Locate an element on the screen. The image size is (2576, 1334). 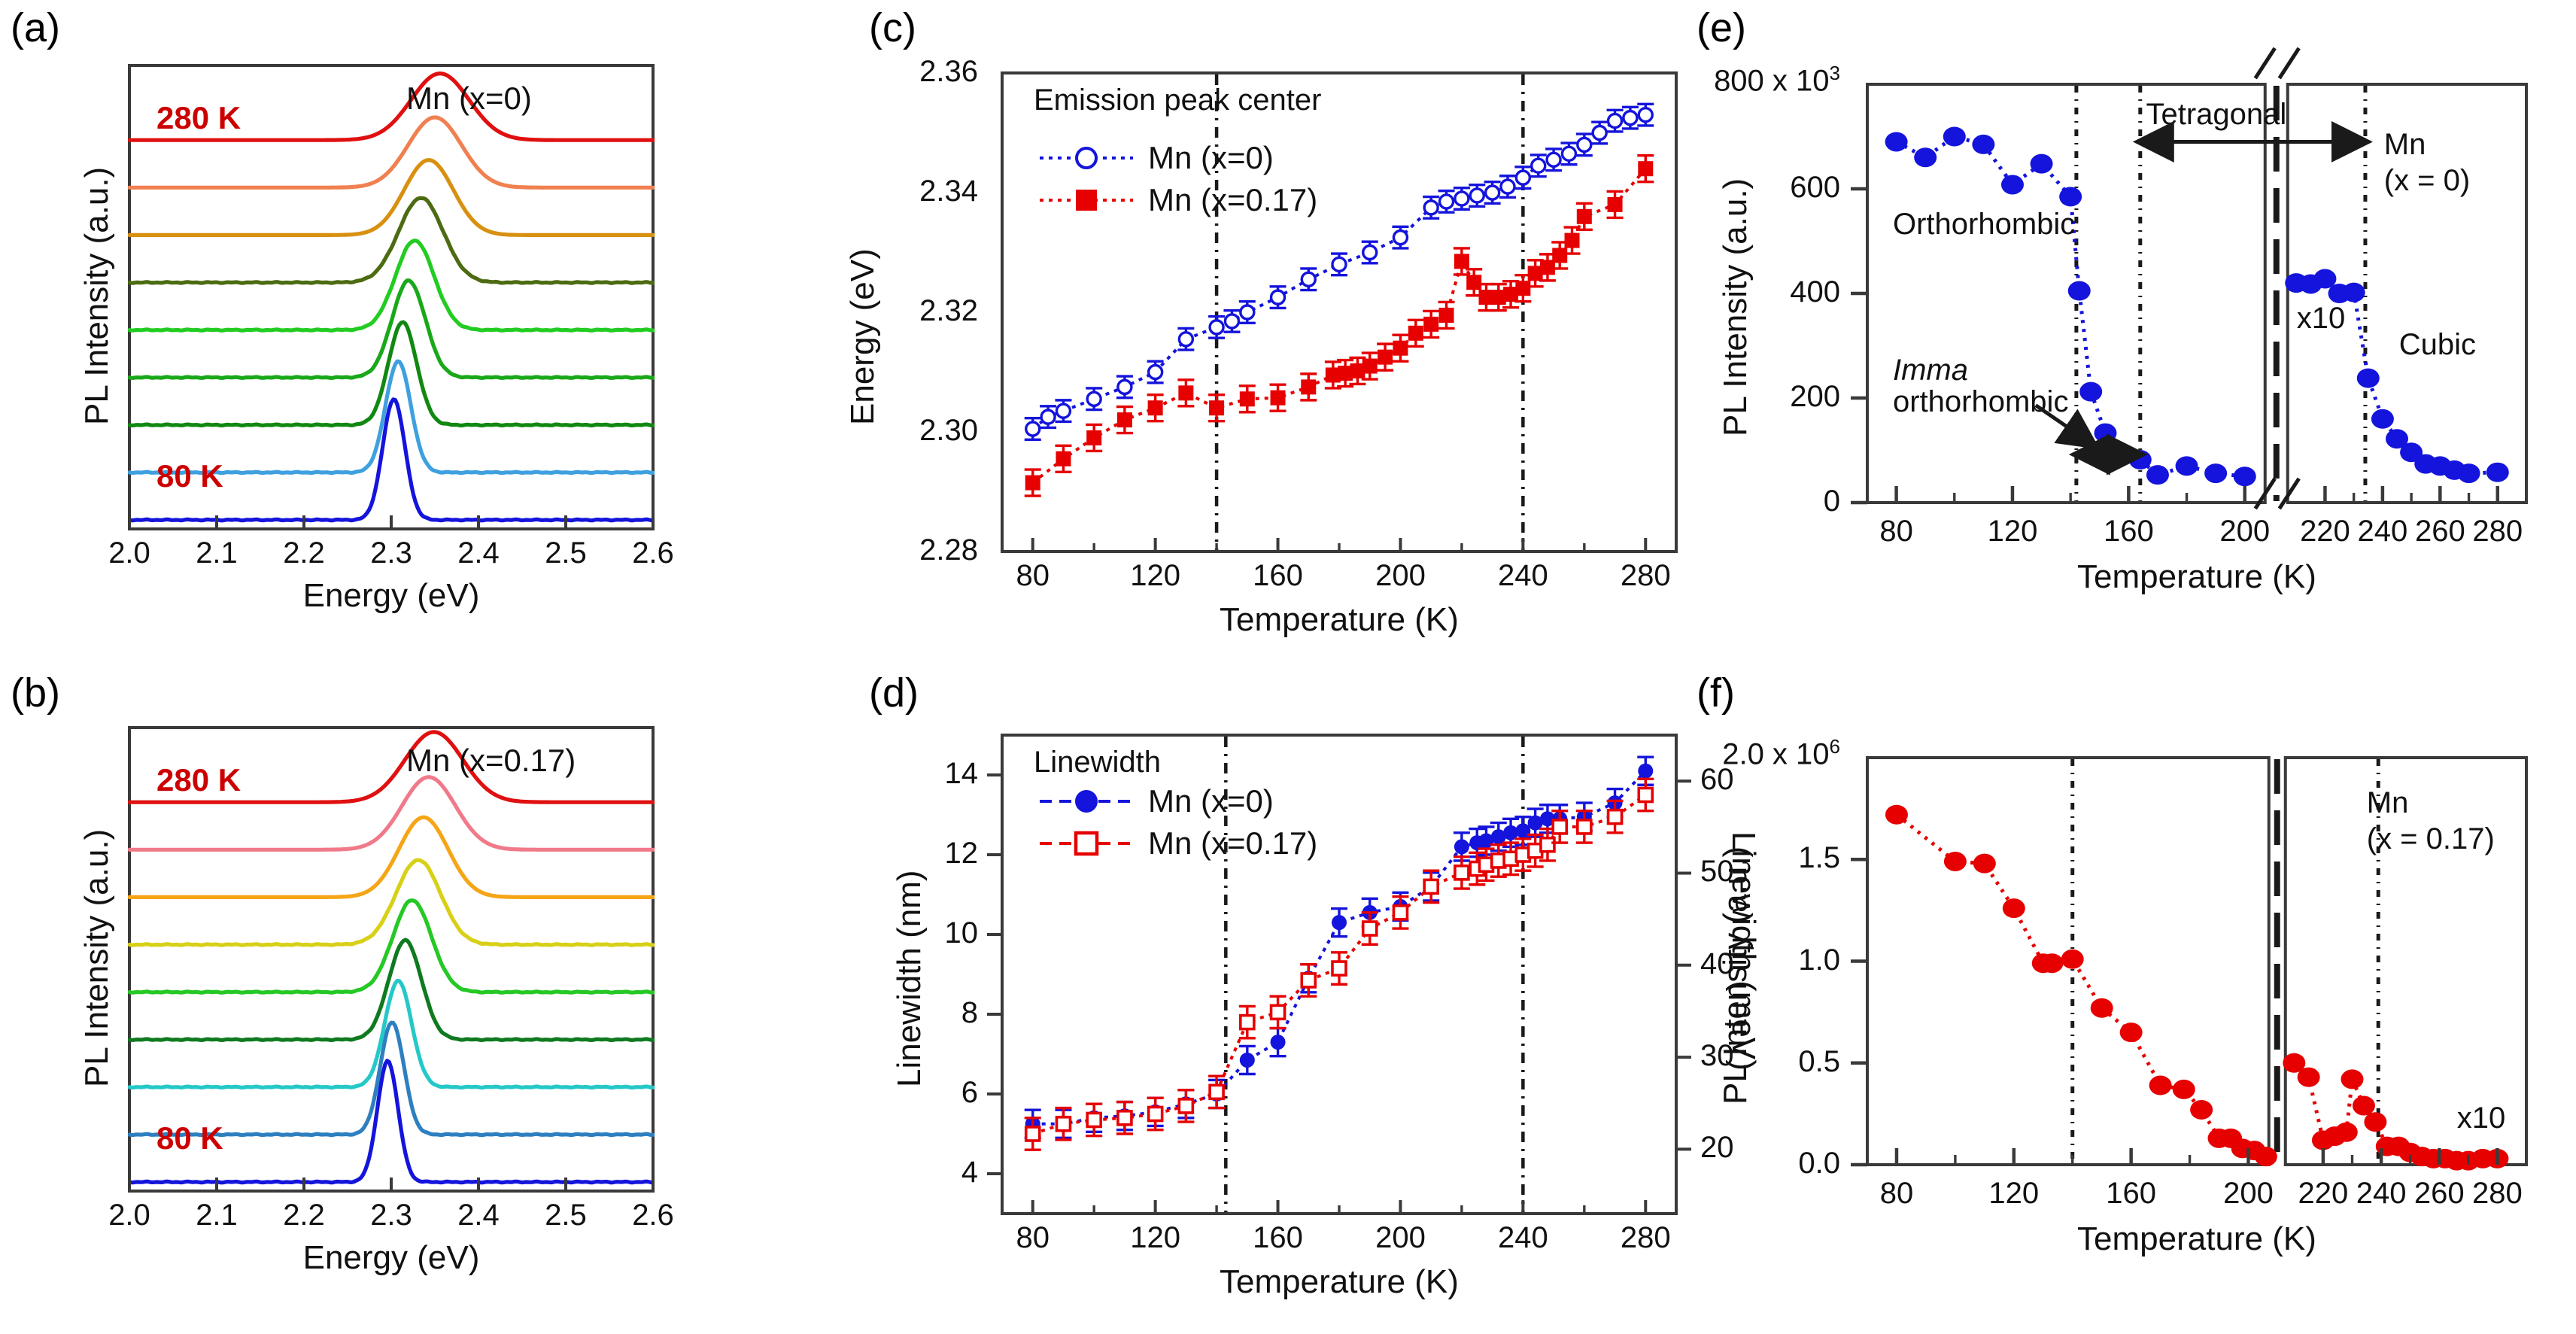
panel-a-xtick: 2.1 is located at coordinates (217, 553).